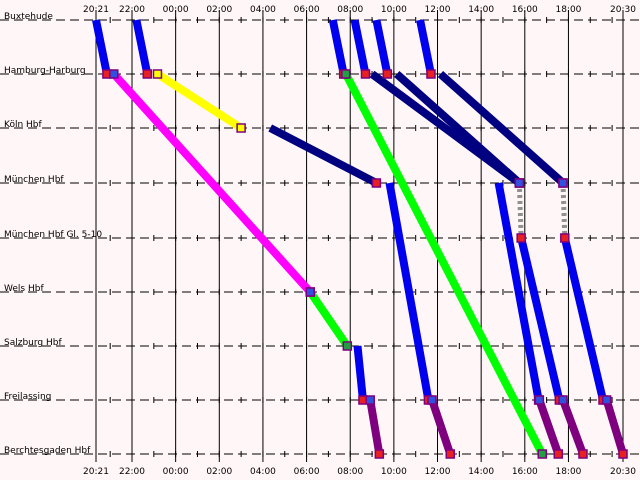 This screenshot has width=640, height=480. I want to click on time-label-top: 12:00, so click(438, 10).